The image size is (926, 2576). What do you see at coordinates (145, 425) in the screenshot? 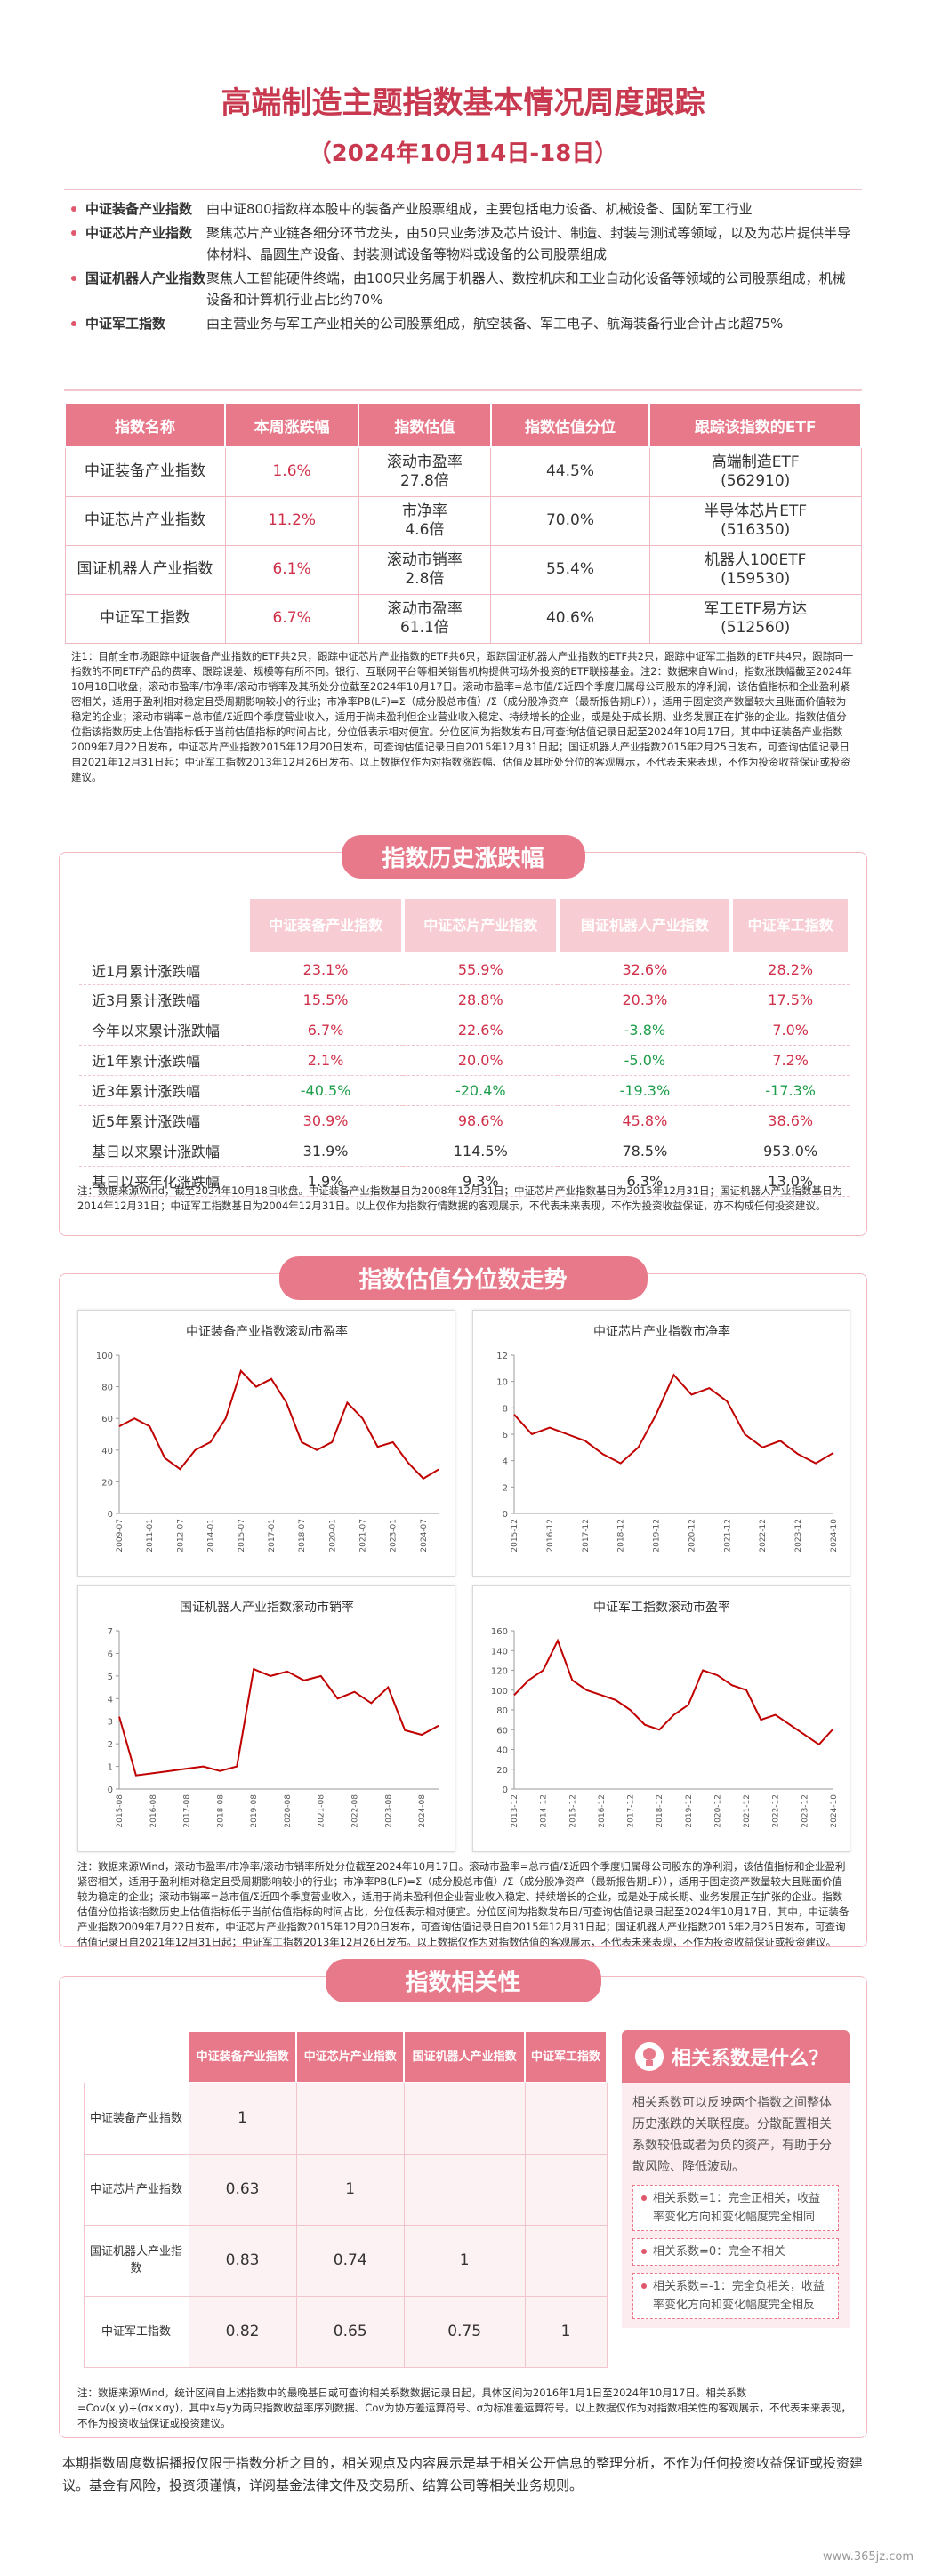
I see `column-header: 指数名称` at bounding box center [145, 425].